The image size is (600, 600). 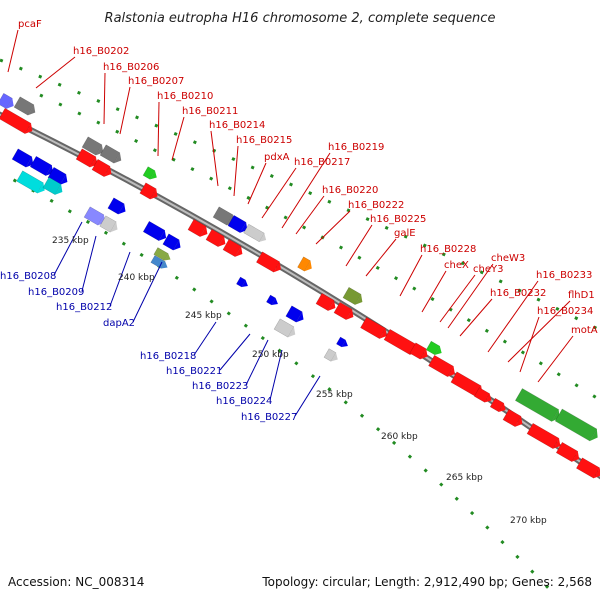 I want to click on gene-label-forward: cheW3, so click(x=508, y=258).